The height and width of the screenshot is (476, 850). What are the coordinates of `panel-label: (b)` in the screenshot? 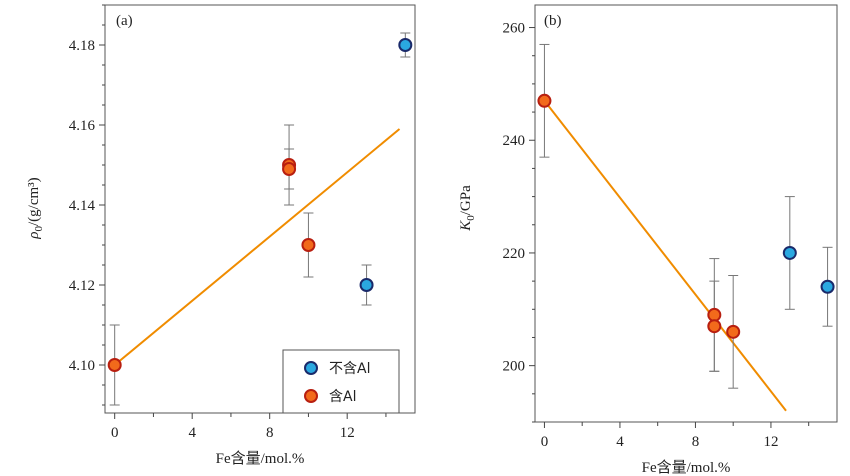 It's located at (553, 21).